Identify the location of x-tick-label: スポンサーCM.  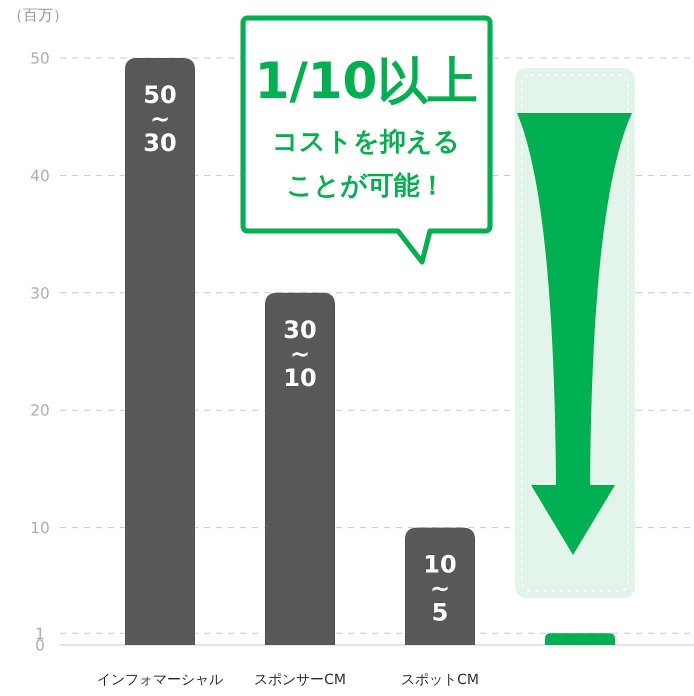
(300, 680).